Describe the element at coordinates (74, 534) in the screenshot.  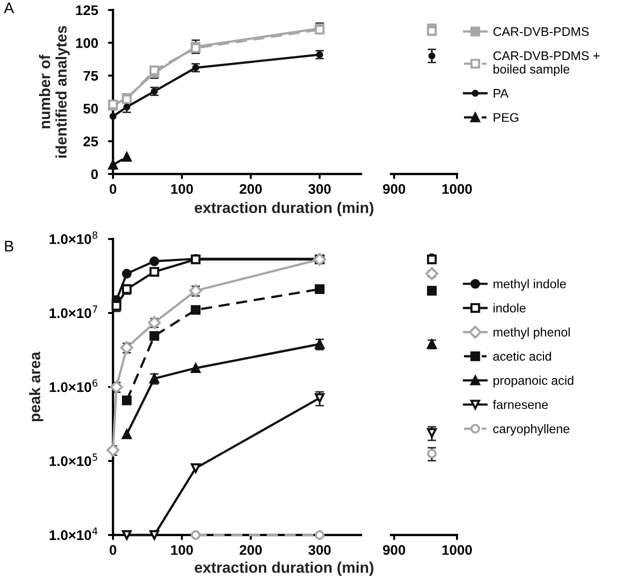
I see `y-tick-label: 1.0×10$^{4}$` at that location.